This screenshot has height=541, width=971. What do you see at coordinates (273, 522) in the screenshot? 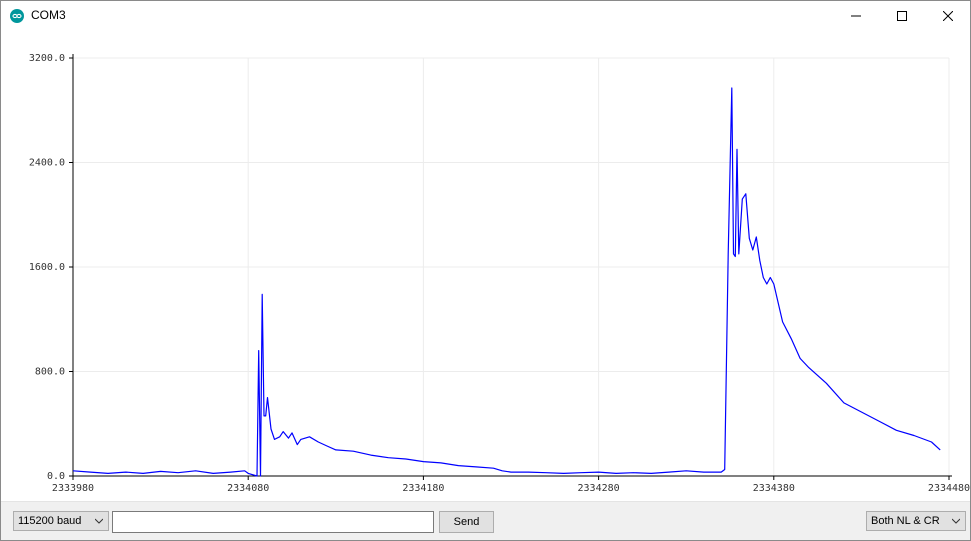
I see `message-input` at bounding box center [273, 522].